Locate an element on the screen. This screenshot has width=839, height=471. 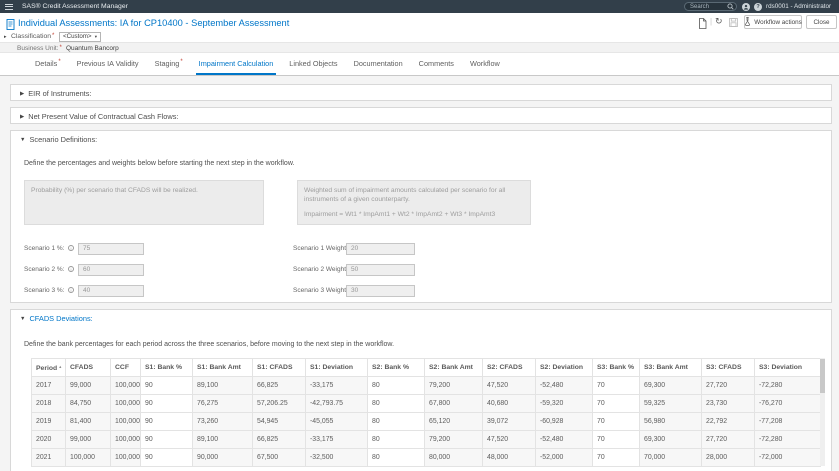
value-cell: 27,720 is located at coordinates (728, 385).